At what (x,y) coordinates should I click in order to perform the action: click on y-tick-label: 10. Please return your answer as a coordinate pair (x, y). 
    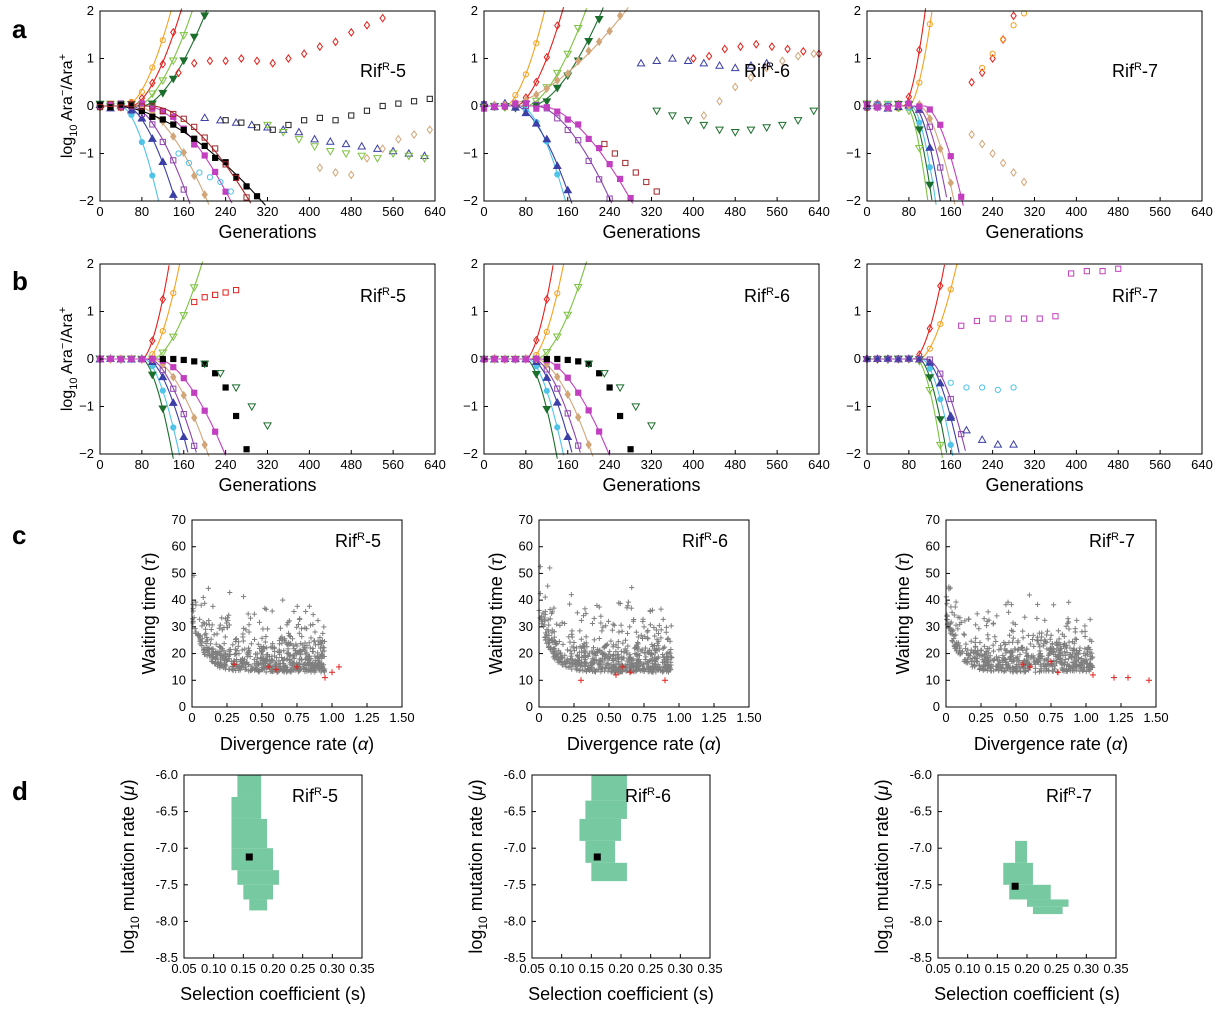
    Looking at the image, I should click on (933, 679).